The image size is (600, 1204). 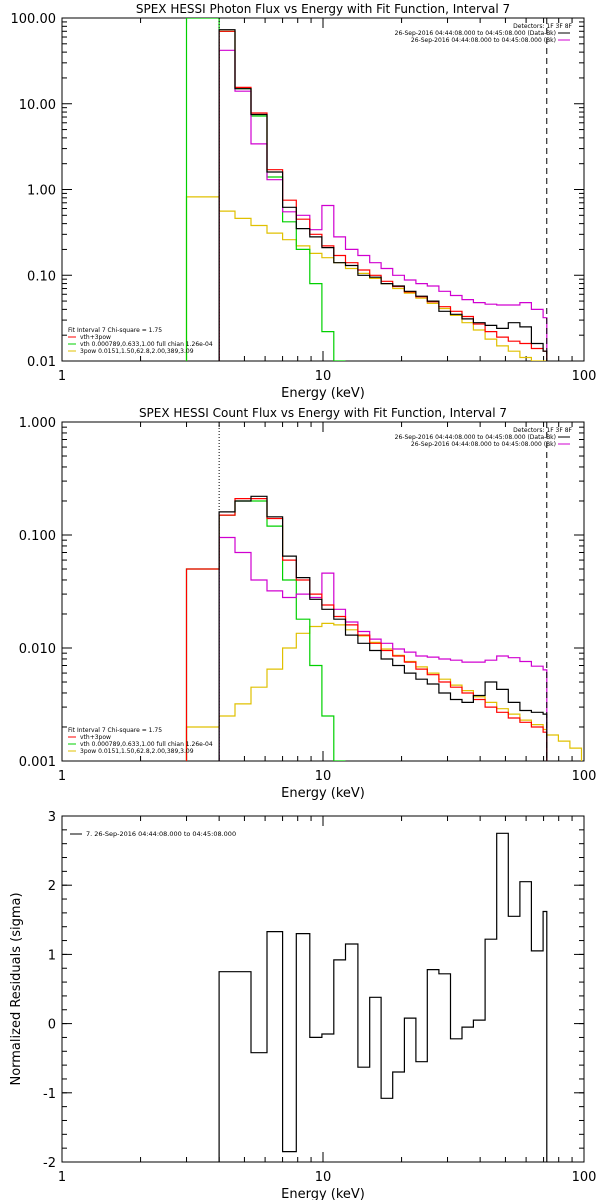 I want to click on y-tick-label: 10.00, so click(x=37, y=105).